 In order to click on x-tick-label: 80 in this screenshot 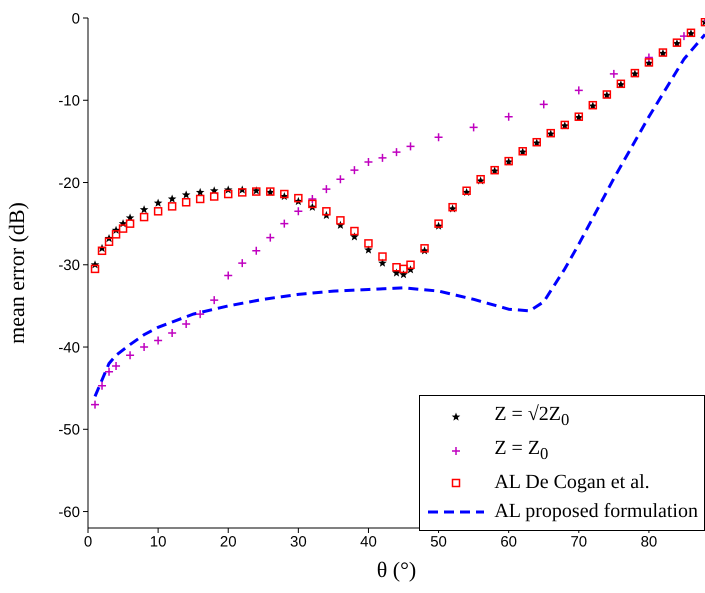, I will do `click(649, 542)`.